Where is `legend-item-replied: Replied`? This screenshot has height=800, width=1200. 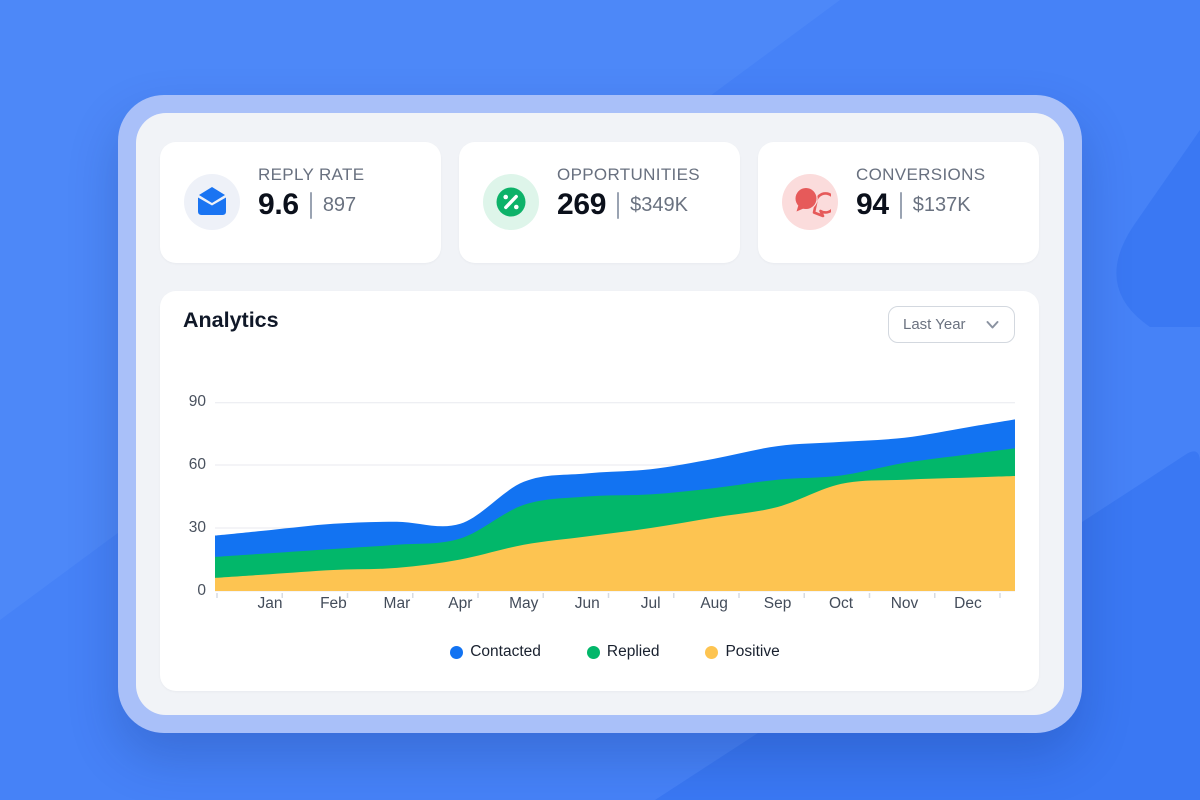 legend-item-replied: Replied is located at coordinates (623, 652).